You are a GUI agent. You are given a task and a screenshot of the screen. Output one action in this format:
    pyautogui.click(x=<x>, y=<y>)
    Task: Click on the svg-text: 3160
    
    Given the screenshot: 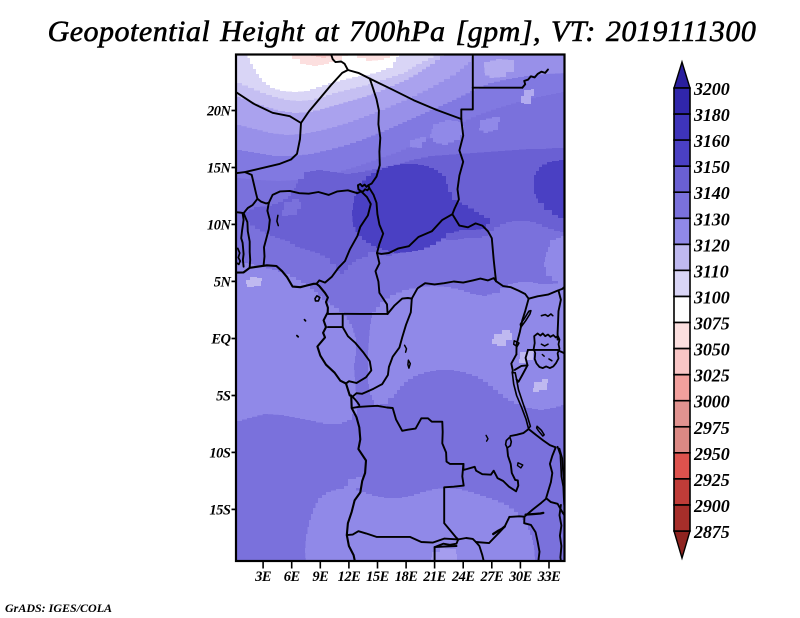 What is the action you would take?
    pyautogui.click(x=711, y=141)
    